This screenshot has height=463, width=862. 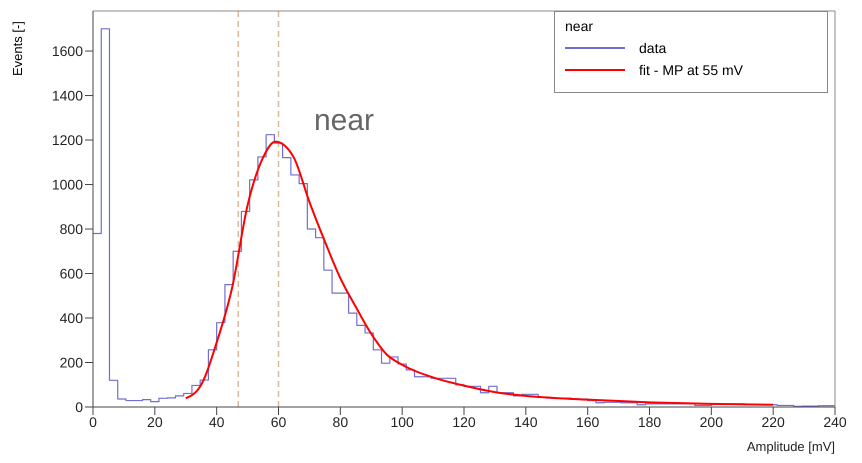 I want to click on y-tick-label: 1000, so click(x=68, y=184).